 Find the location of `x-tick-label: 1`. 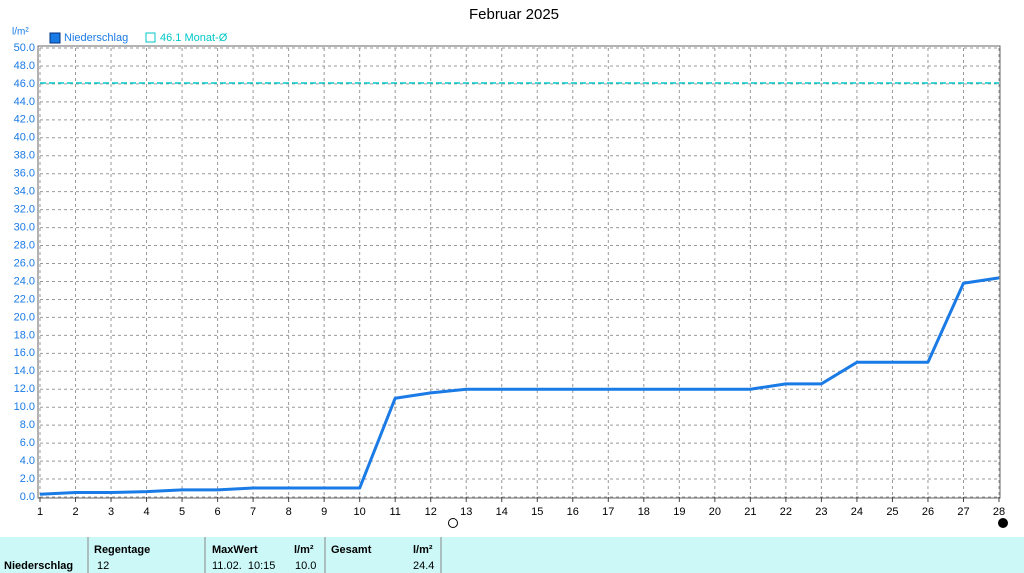

x-tick-label: 1 is located at coordinates (40, 512).